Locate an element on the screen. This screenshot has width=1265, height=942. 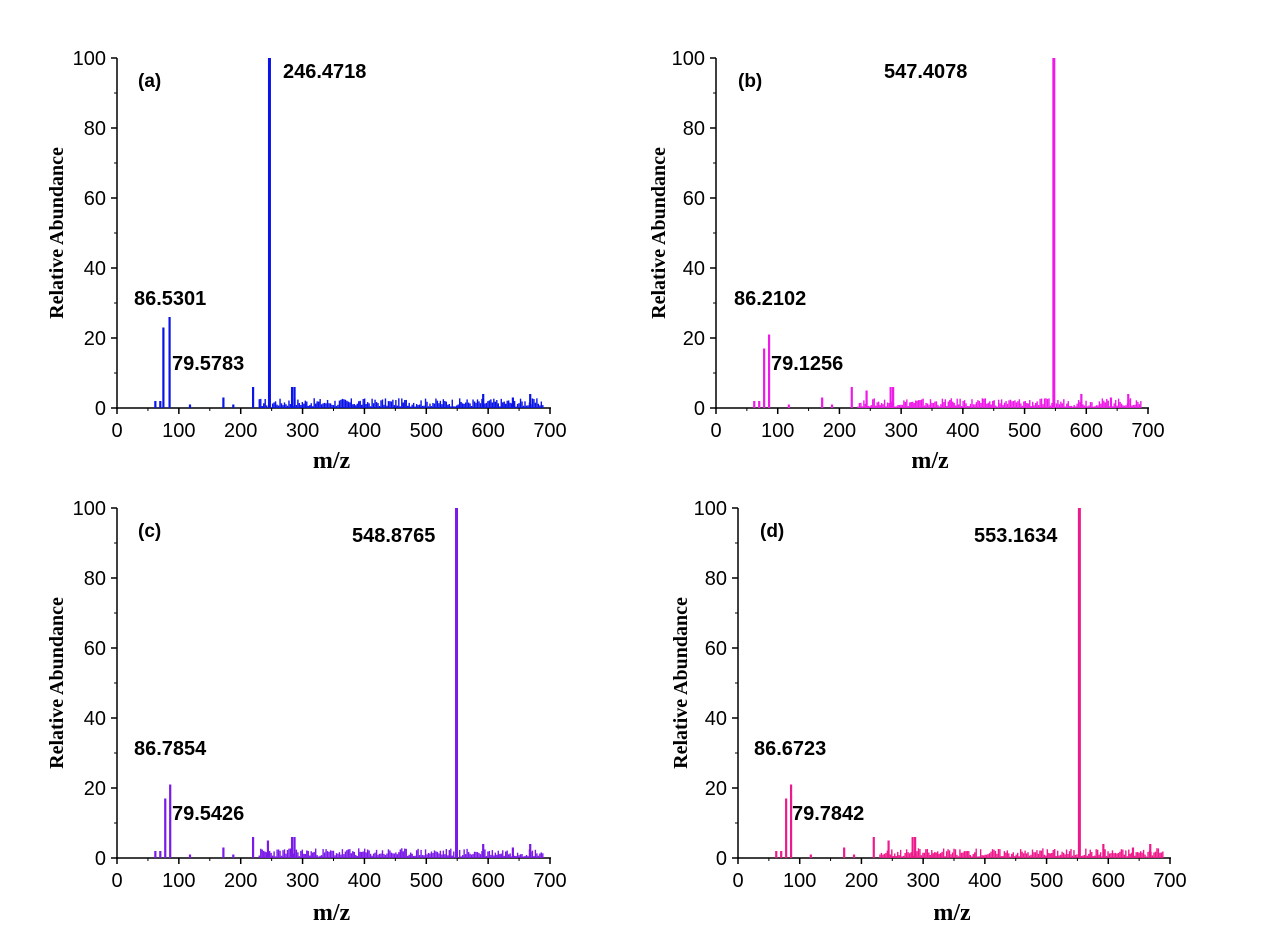
peak-annotation: 79.7842 is located at coordinates (828, 814).